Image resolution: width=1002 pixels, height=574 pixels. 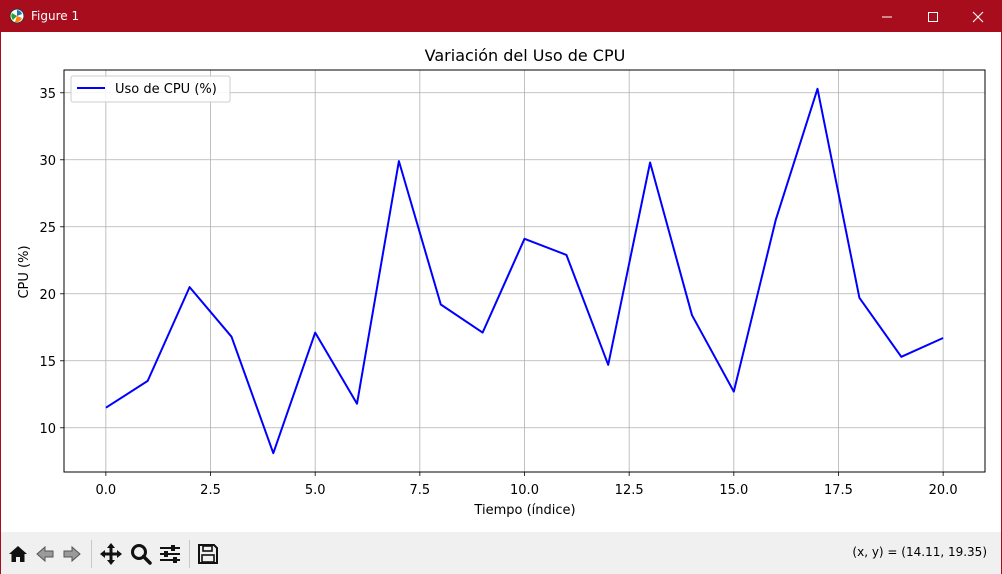 I want to click on sliders-icon, so click(x=170, y=554).